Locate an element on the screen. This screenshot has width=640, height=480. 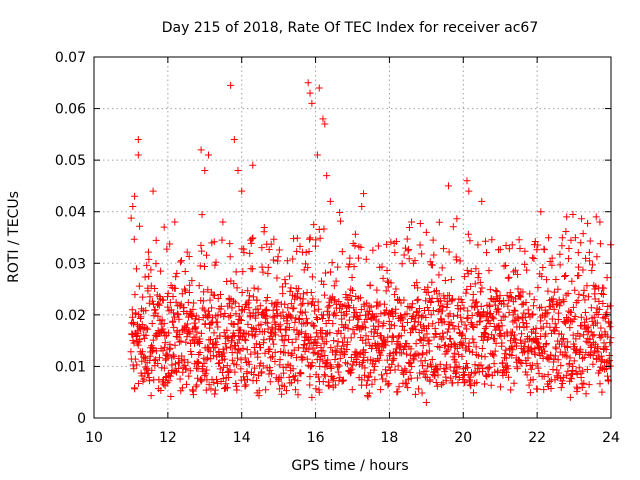
y-tick-label: 0.01 is located at coordinates (70, 367).